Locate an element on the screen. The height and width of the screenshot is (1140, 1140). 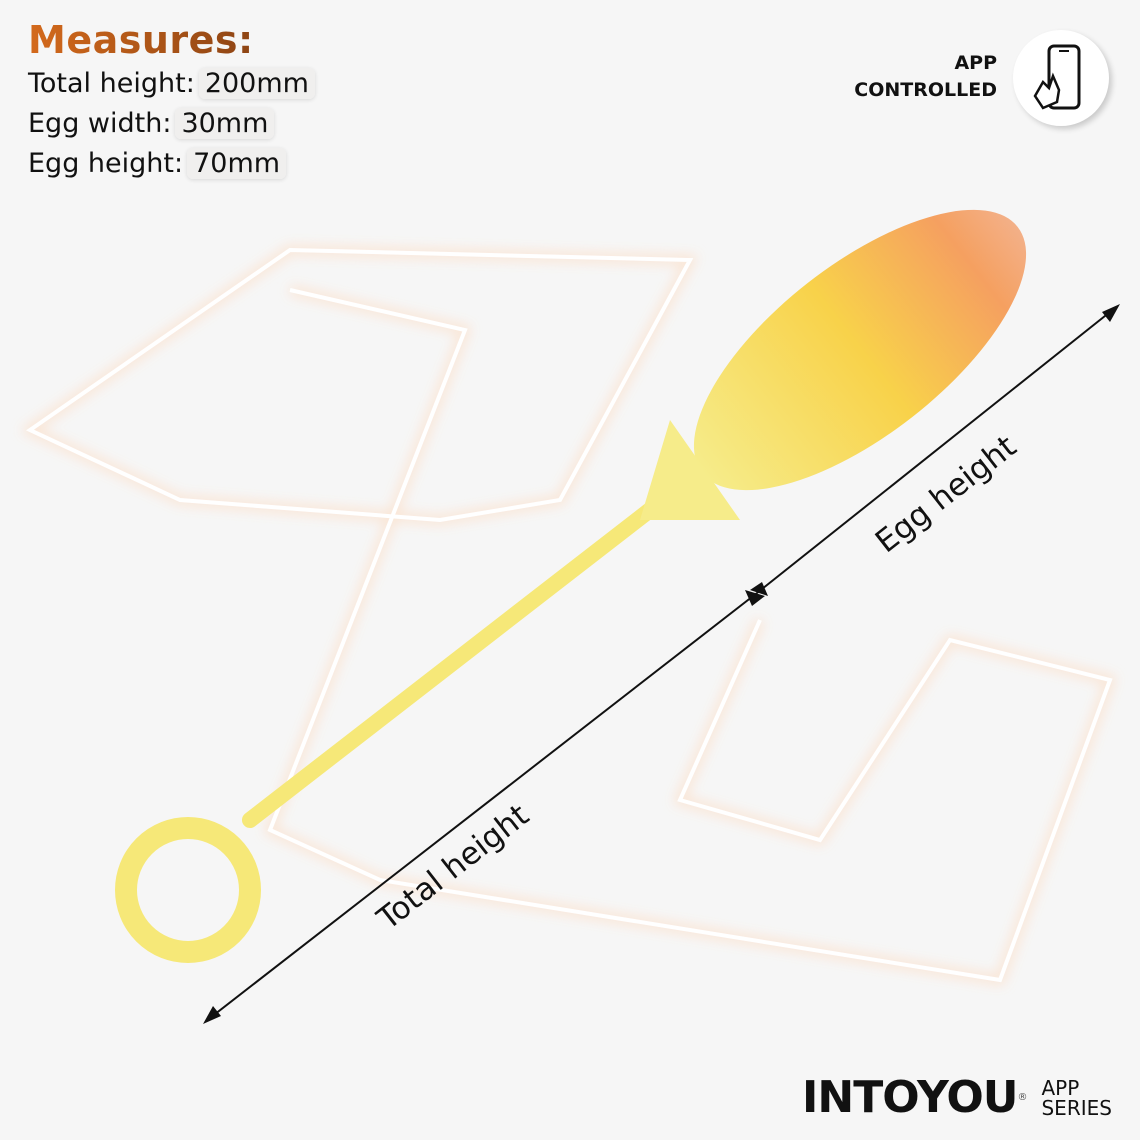
brand-logo: INTOYOU ® APP SERIES is located at coordinates (957, 1097).